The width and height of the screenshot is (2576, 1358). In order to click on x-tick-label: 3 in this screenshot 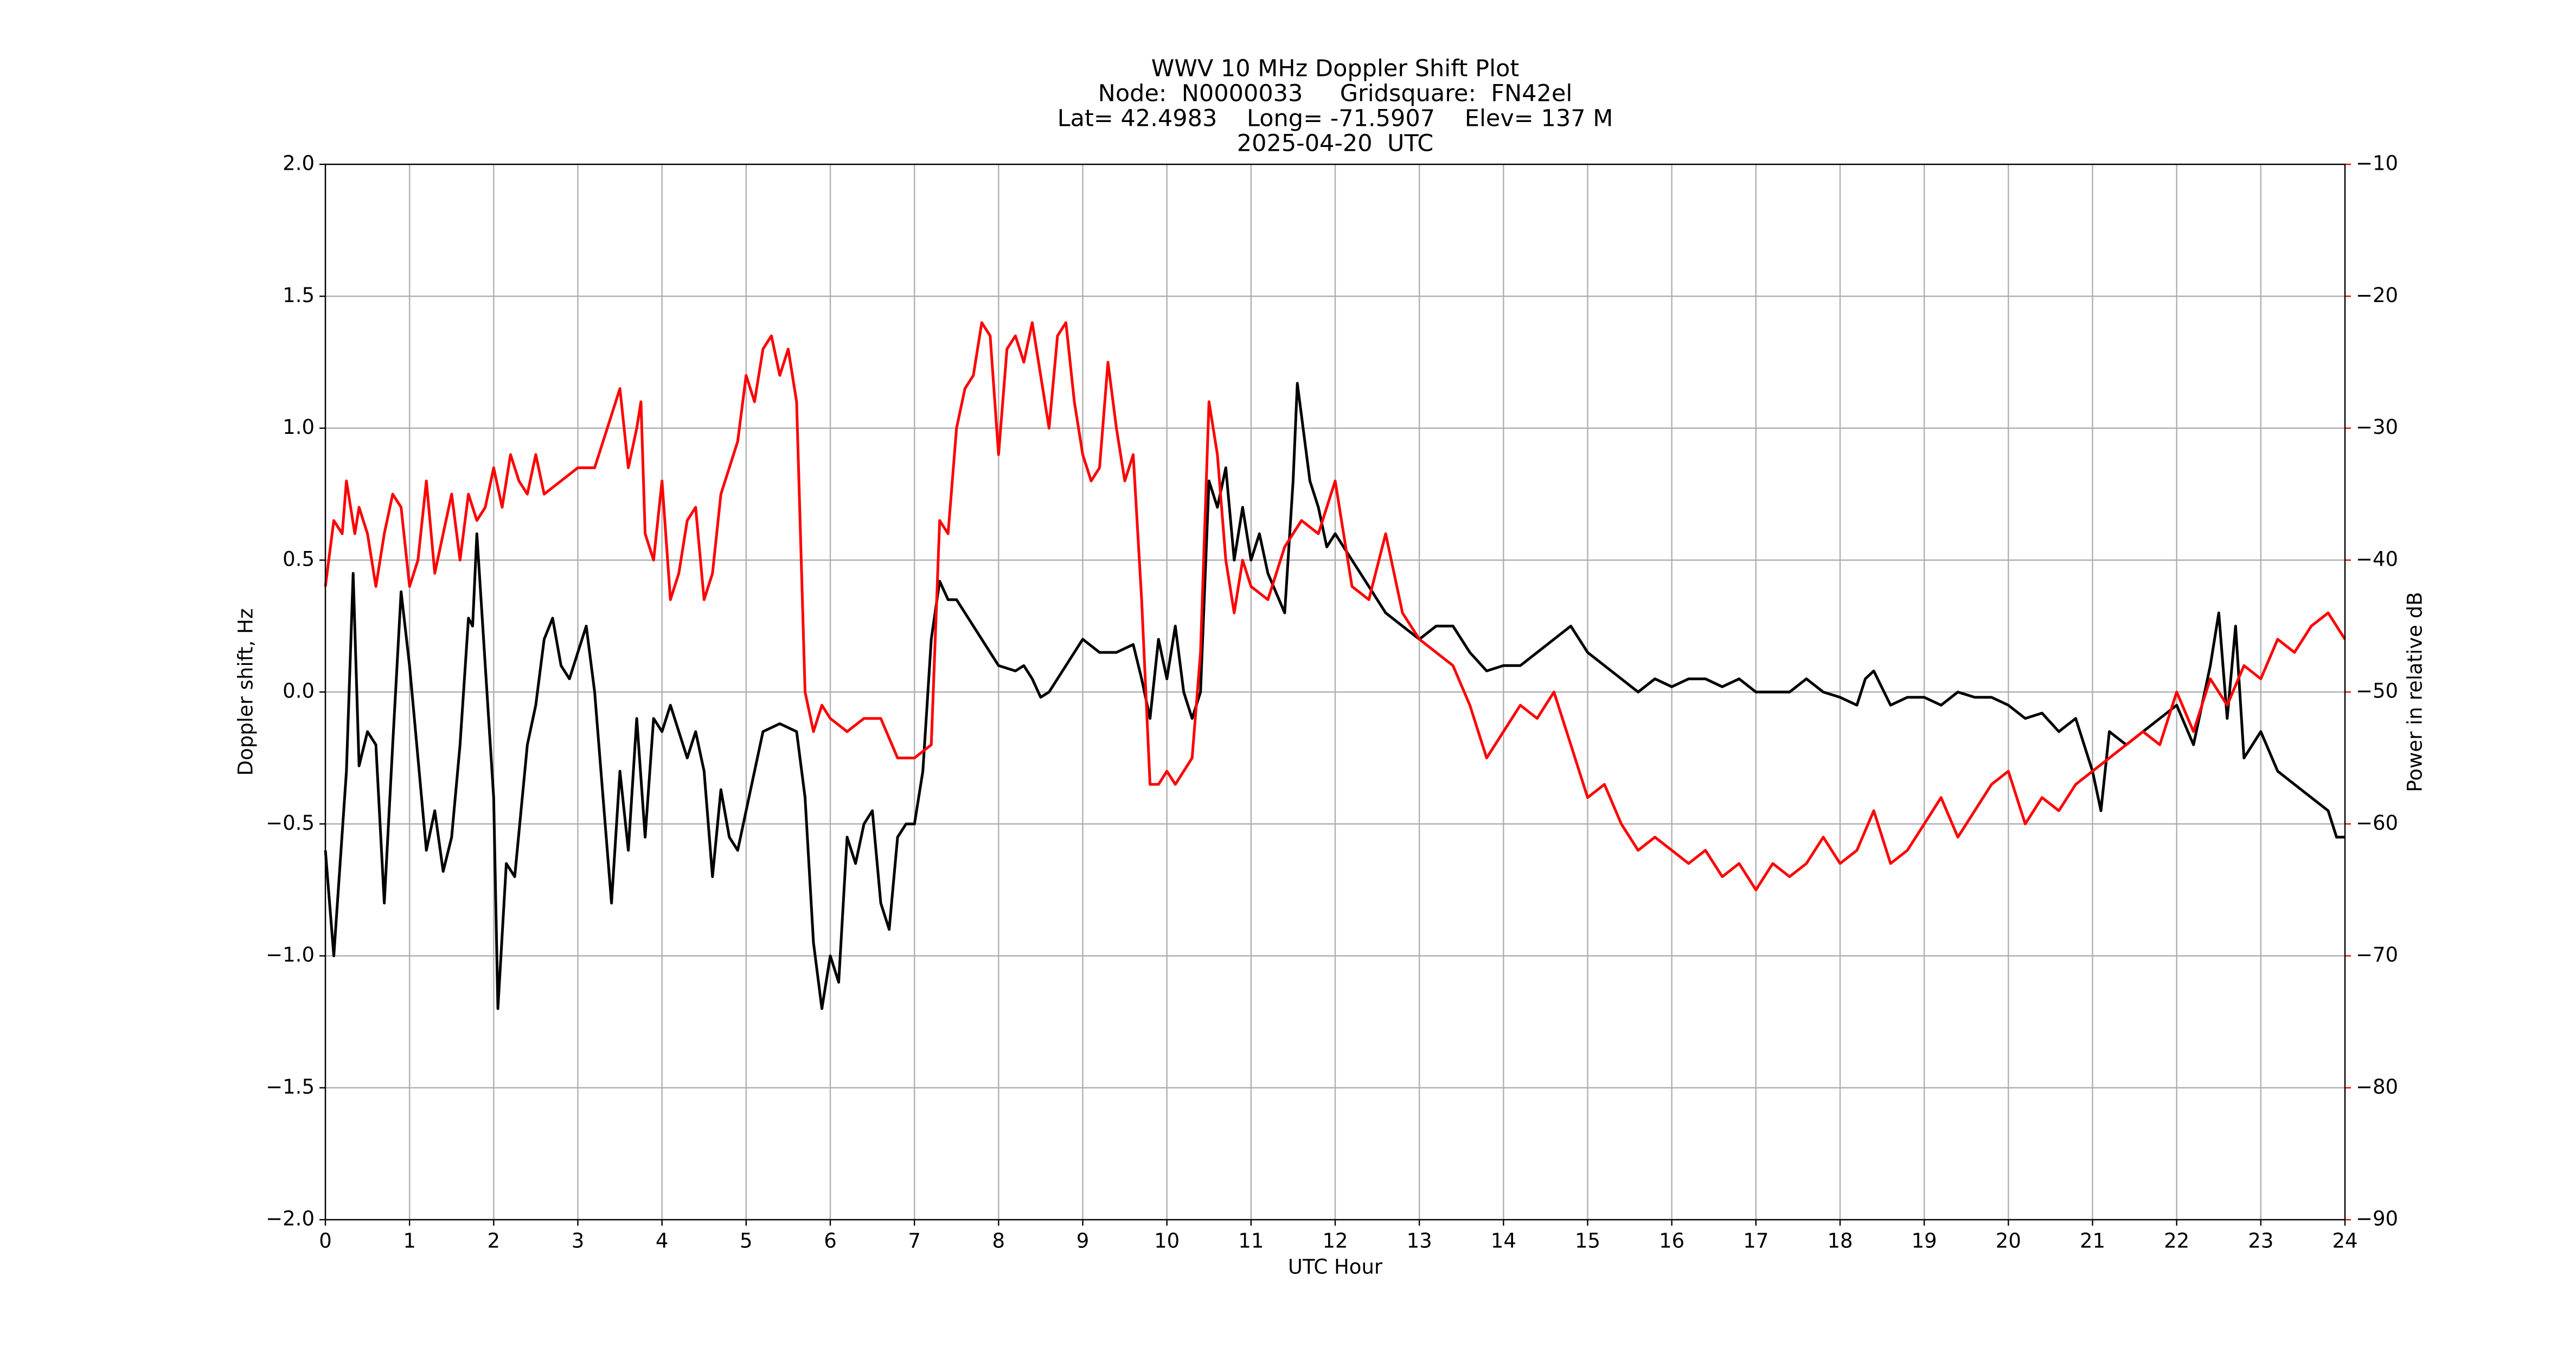, I will do `click(578, 1241)`.